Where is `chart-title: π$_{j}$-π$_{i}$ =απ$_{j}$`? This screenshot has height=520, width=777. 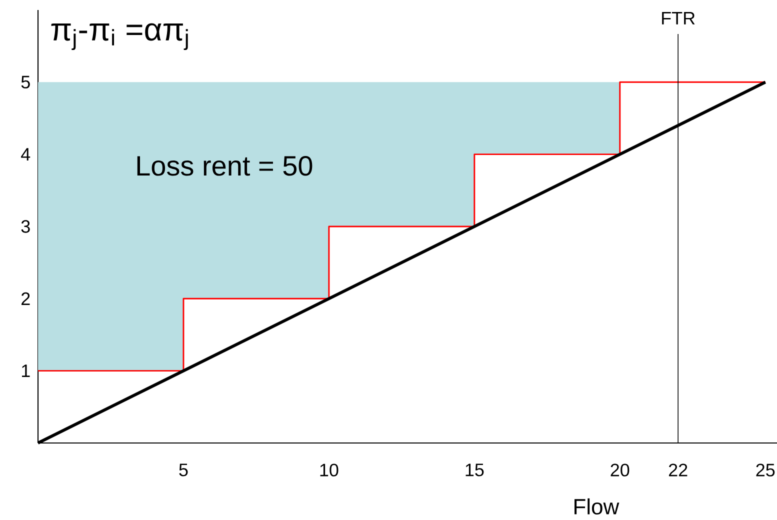 chart-title: π$_{j}$-π$_{i}$ =απ$_{j}$ is located at coordinates (119, 36).